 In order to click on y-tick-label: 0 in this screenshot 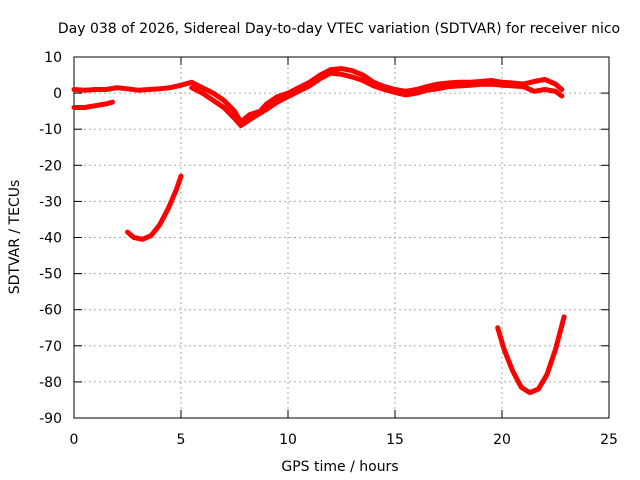, I will do `click(57, 94)`.